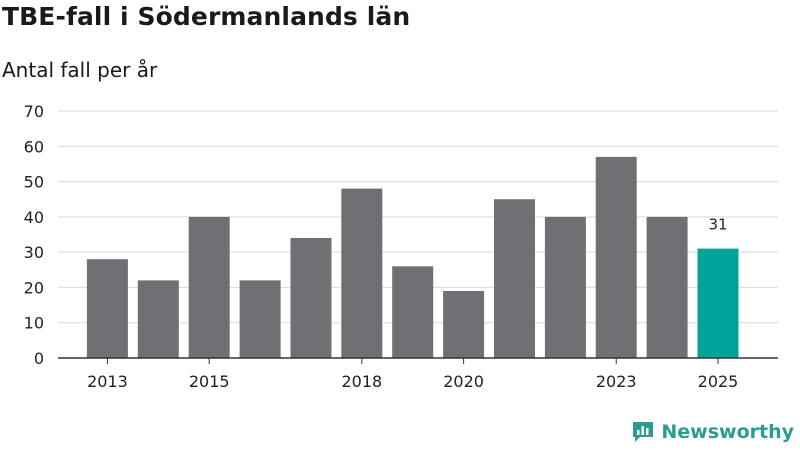 This screenshot has height=450, width=800. What do you see at coordinates (514, 278) in the screenshot?
I see `bar-2021` at bounding box center [514, 278].